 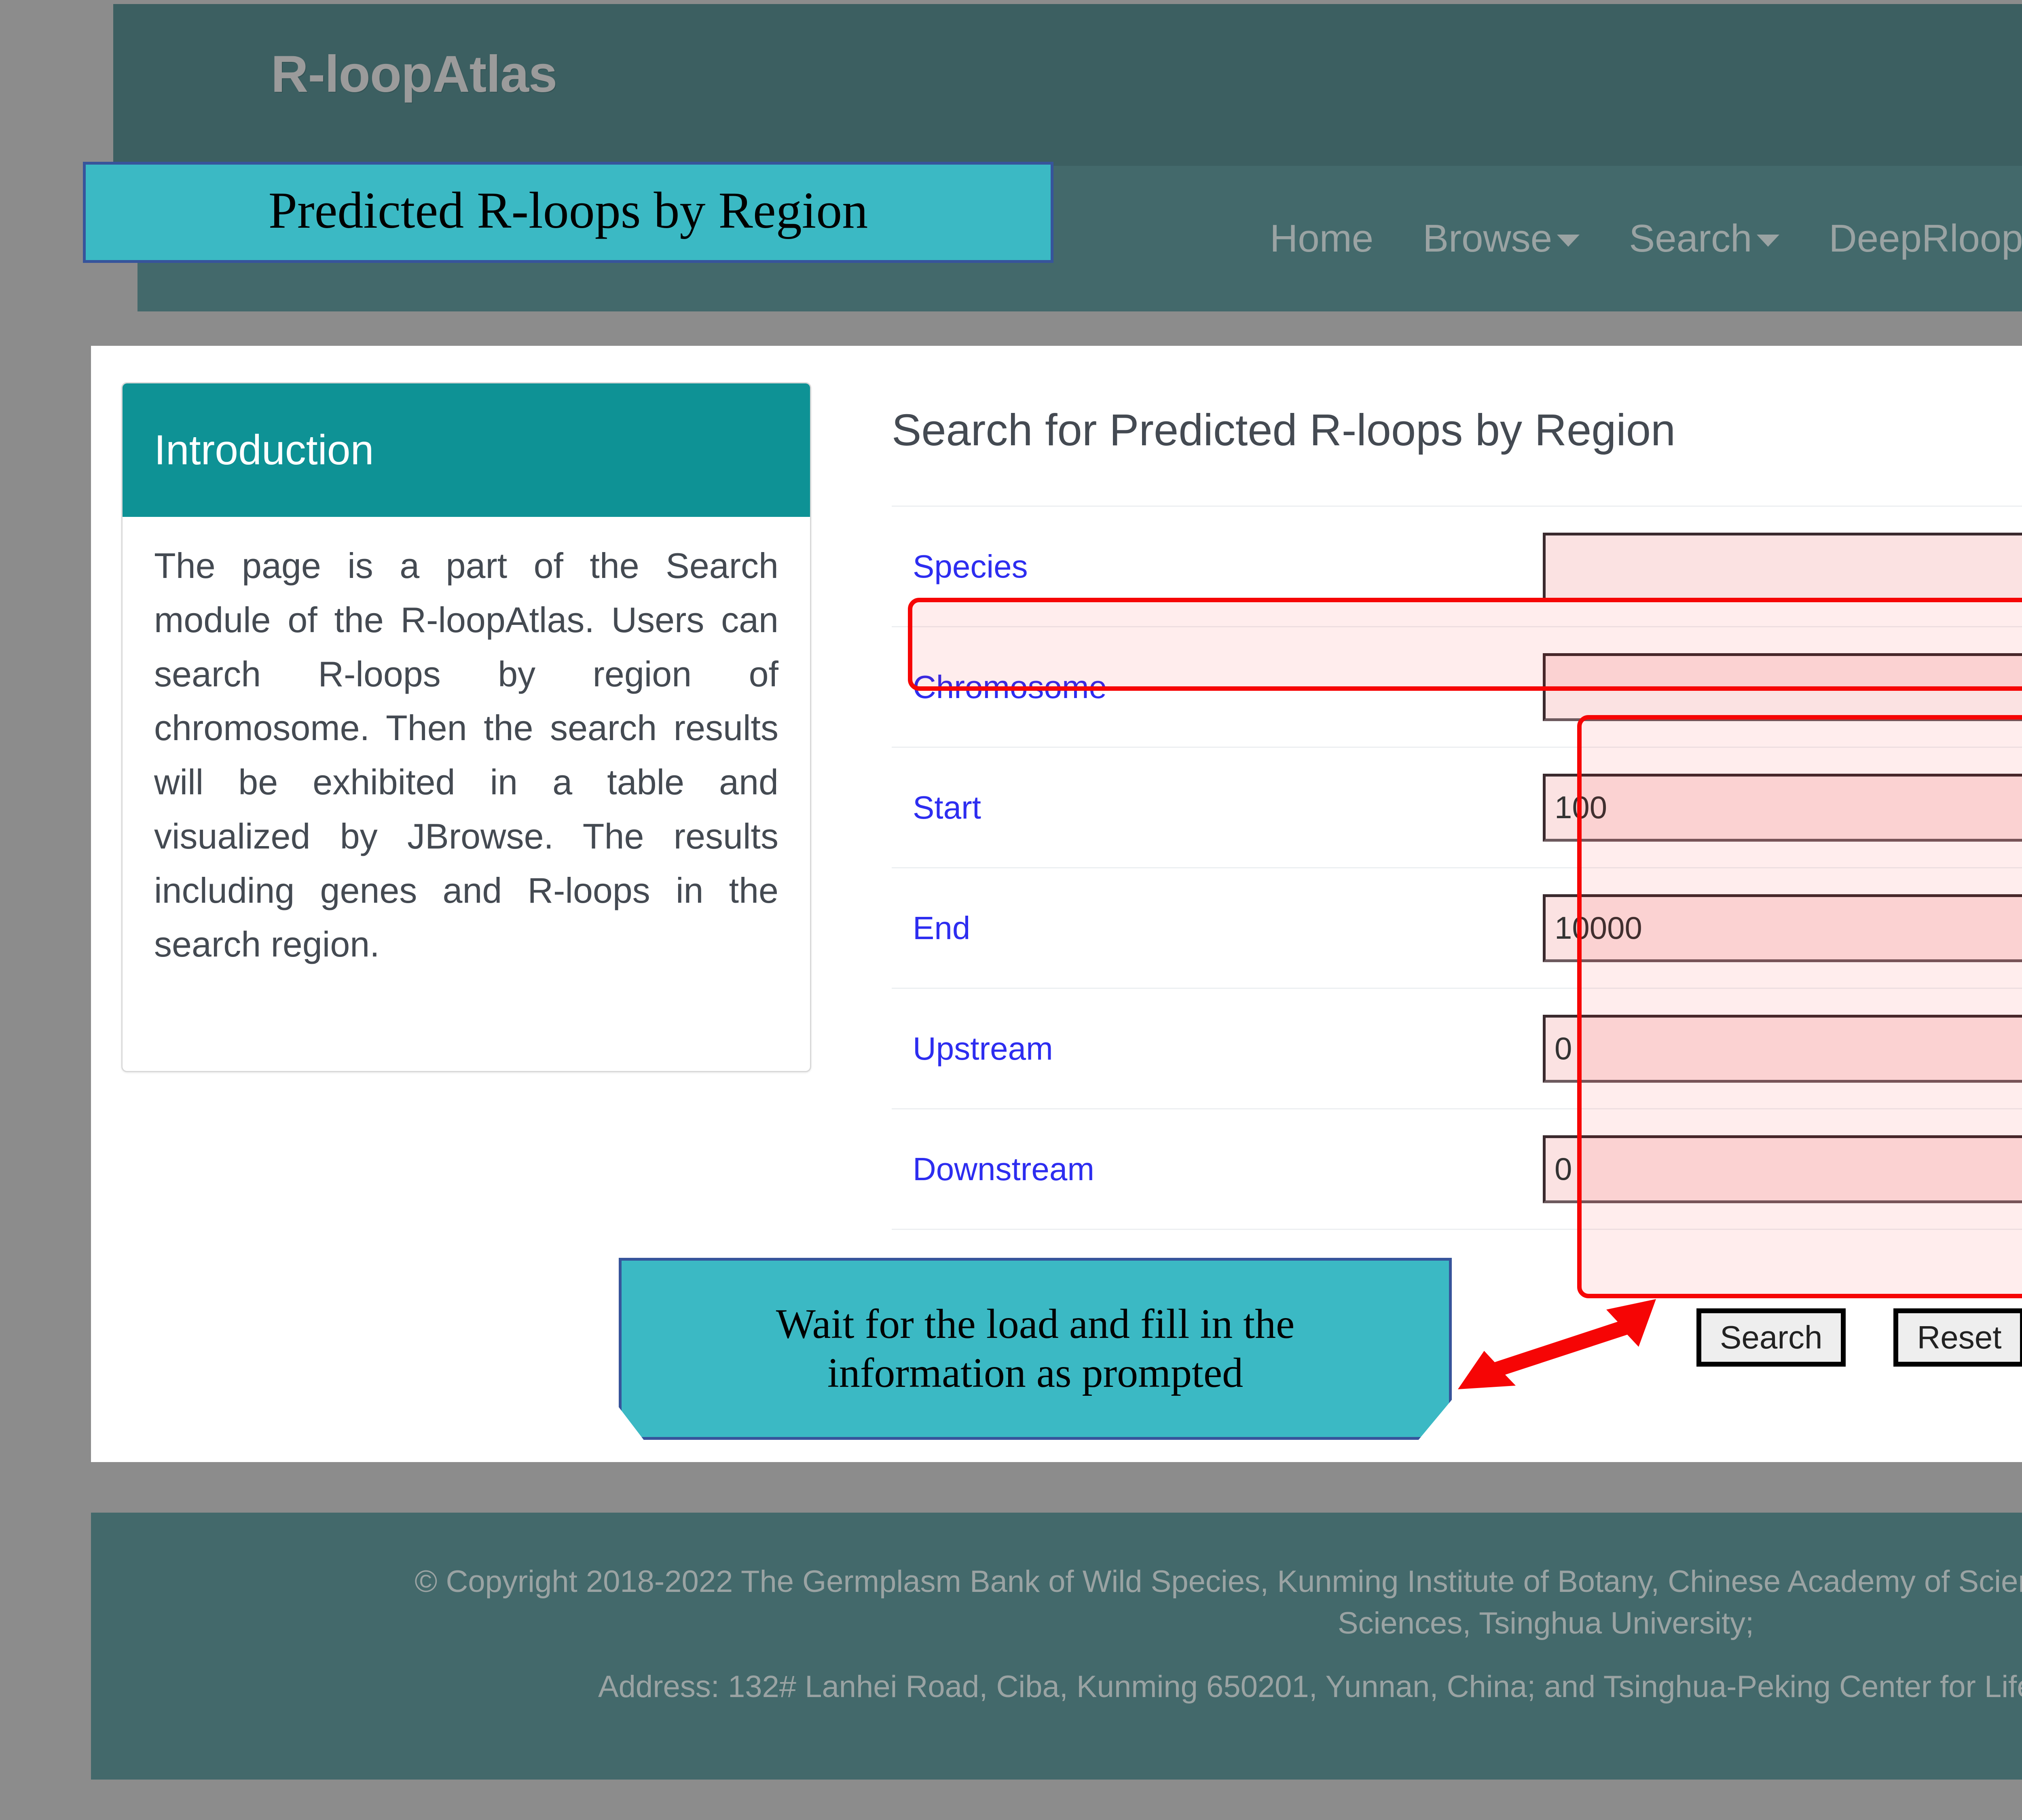 I want to click on nav-label: Search, so click(x=1690, y=239).